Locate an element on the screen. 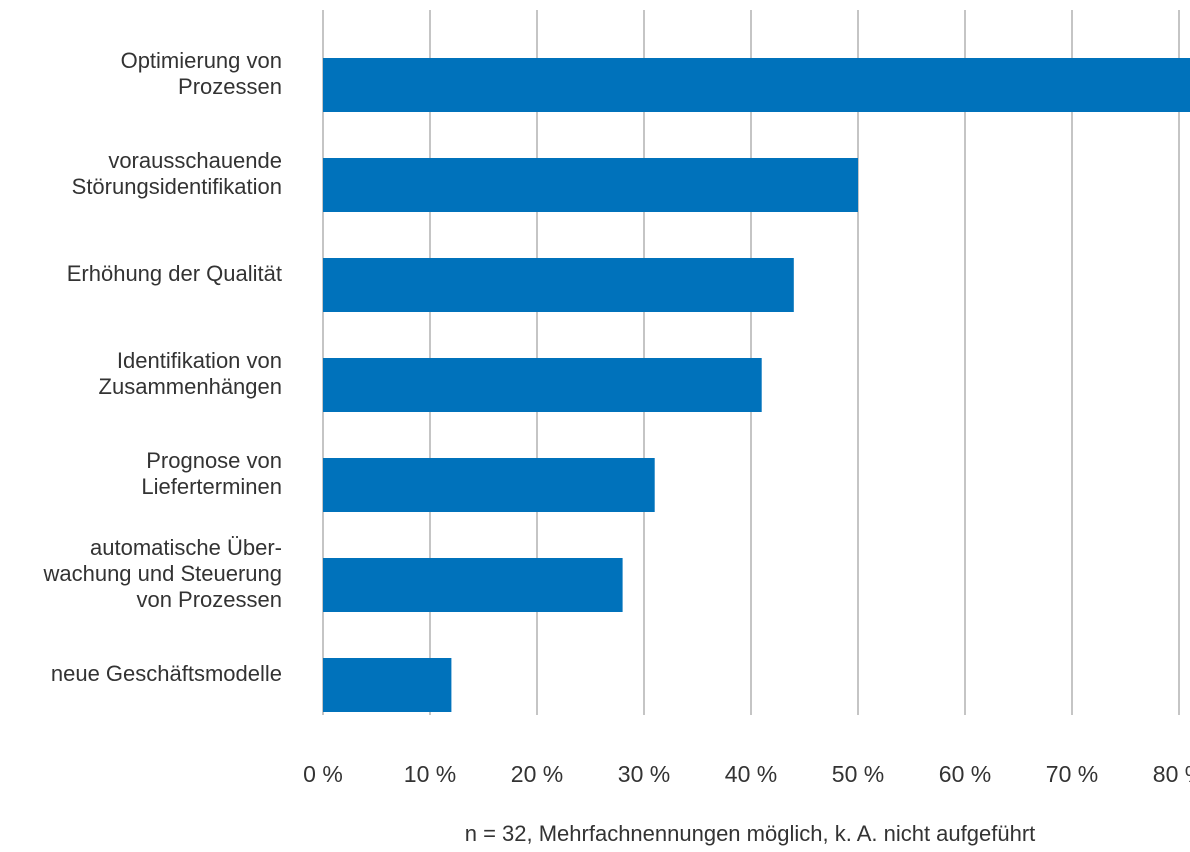 The height and width of the screenshot is (852, 1190). tick-label-5: 50 % is located at coordinates (858, 774).